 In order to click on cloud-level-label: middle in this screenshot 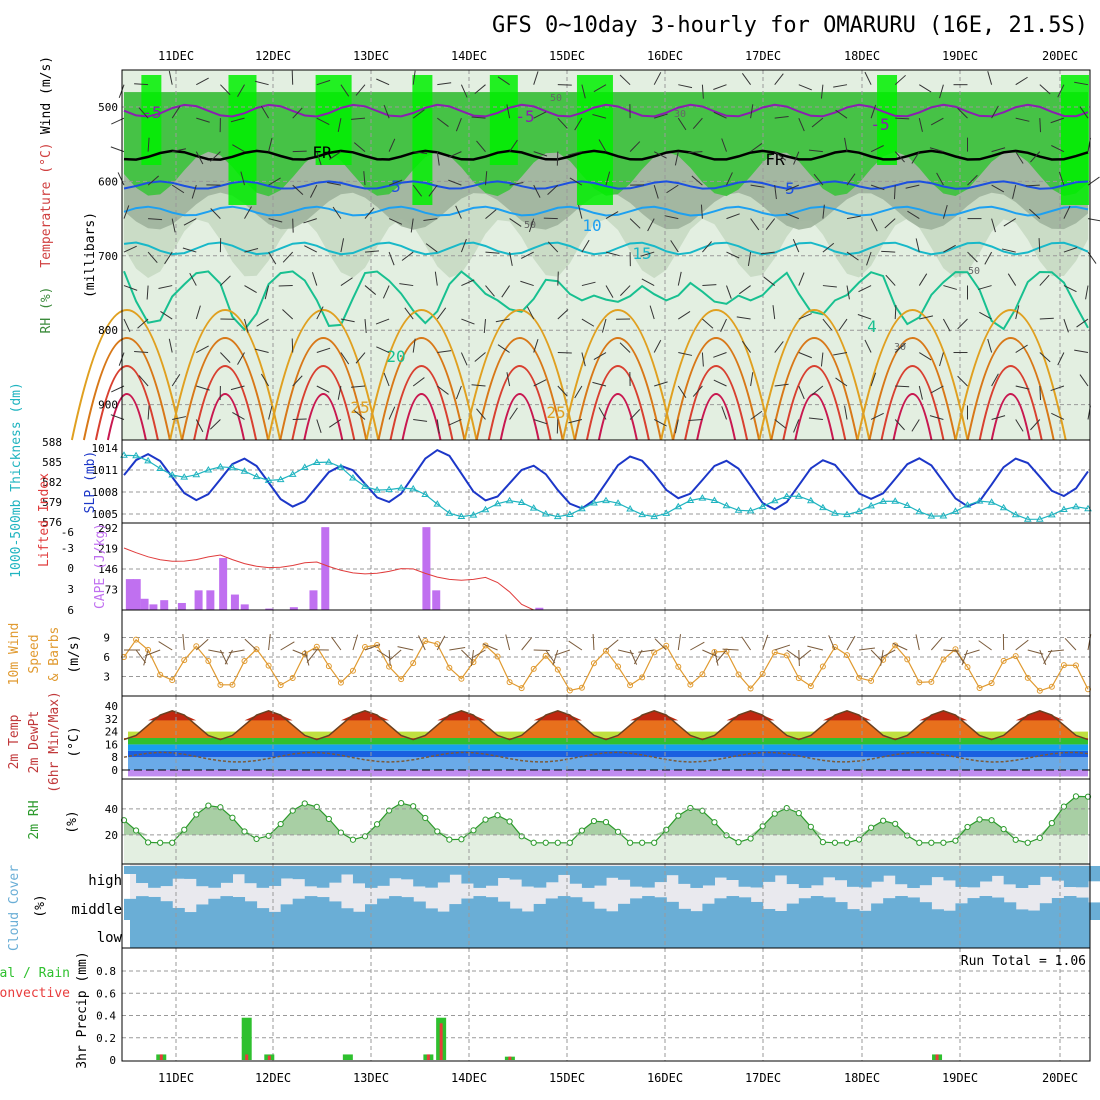, I will do `click(96, 910)`.